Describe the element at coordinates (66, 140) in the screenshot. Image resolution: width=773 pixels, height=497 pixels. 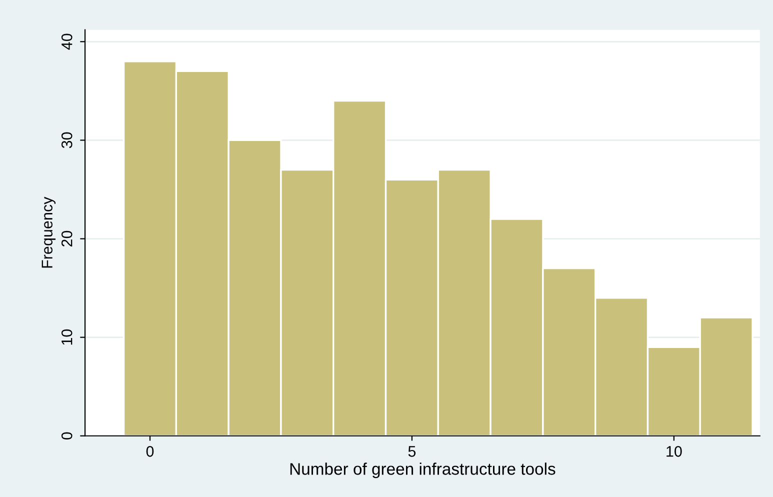
I see `y-tick-label: 30` at that location.